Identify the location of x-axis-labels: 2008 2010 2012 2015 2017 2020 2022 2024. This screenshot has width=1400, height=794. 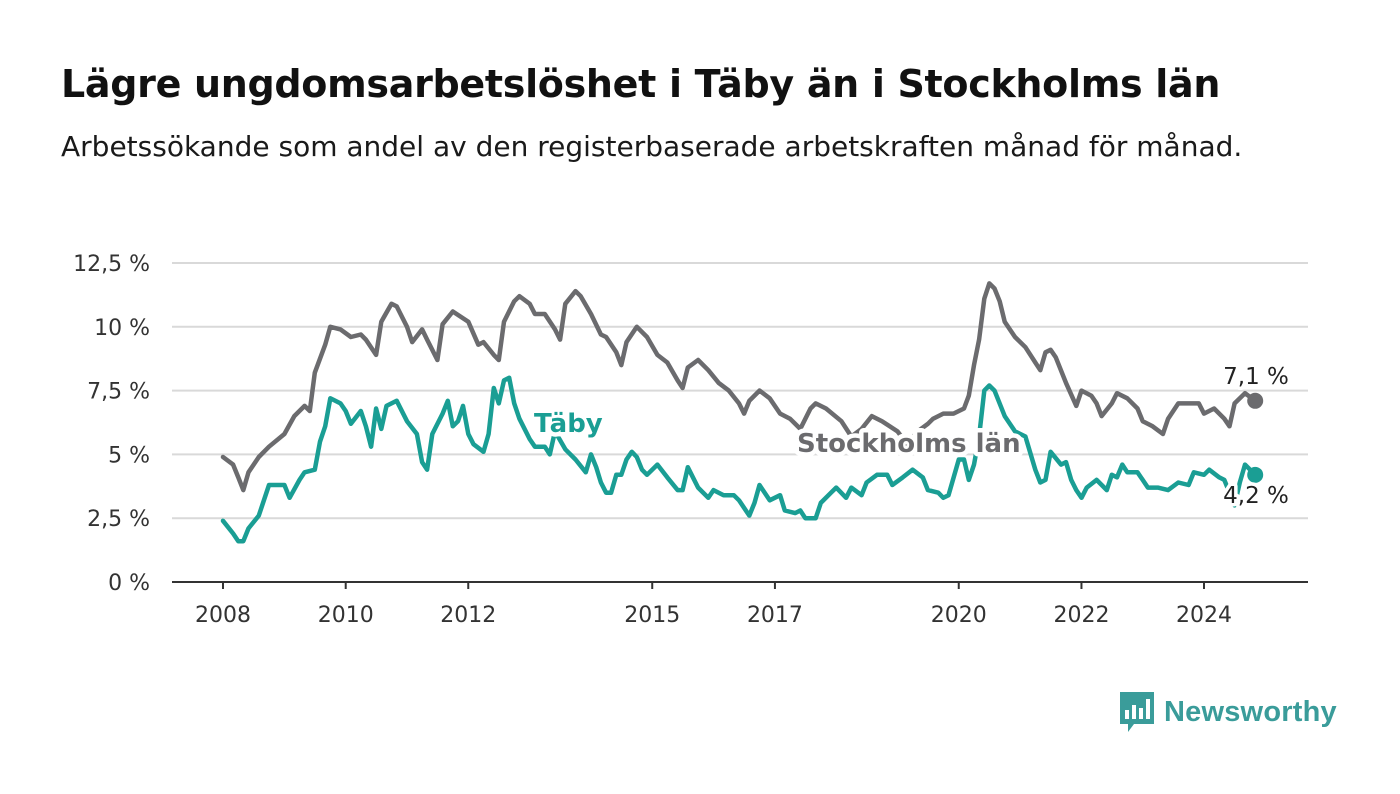
(713, 605).